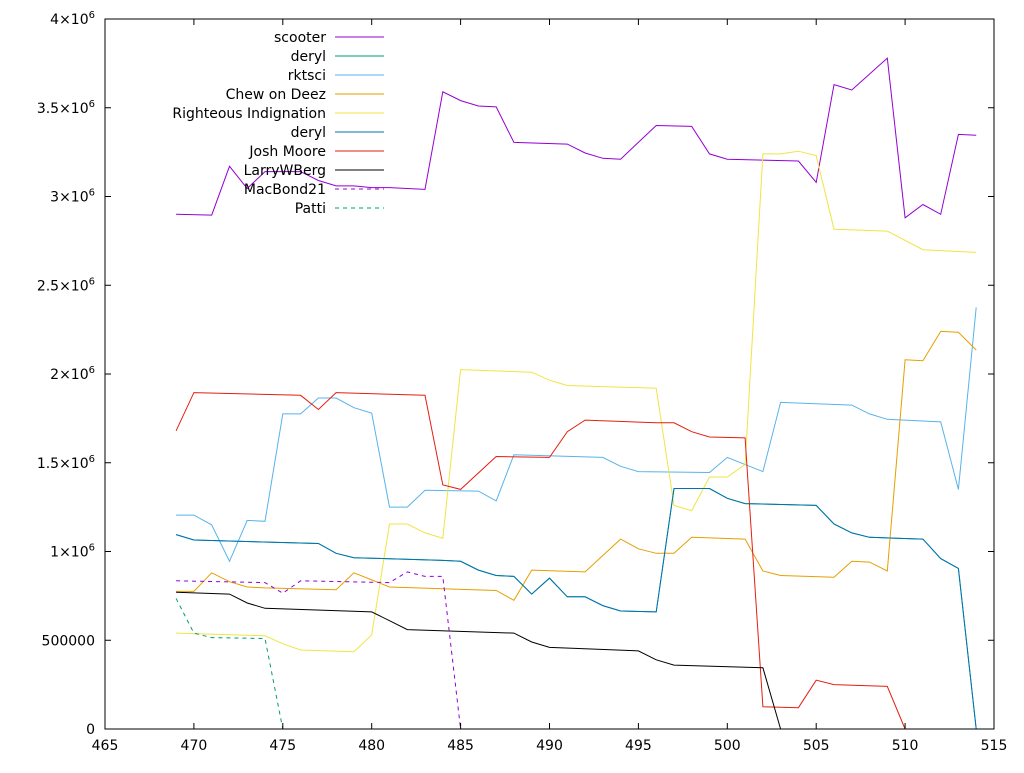  Describe the element at coordinates (69, 375) in the screenshot. I see `y-tick-base: 2×10` at that location.